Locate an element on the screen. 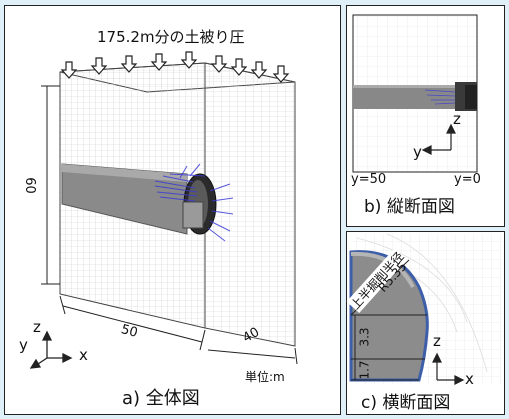 Image resolution: width=509 pixels, height=419 pixels. lower-dimension: 1.7 is located at coordinates (364, 370).